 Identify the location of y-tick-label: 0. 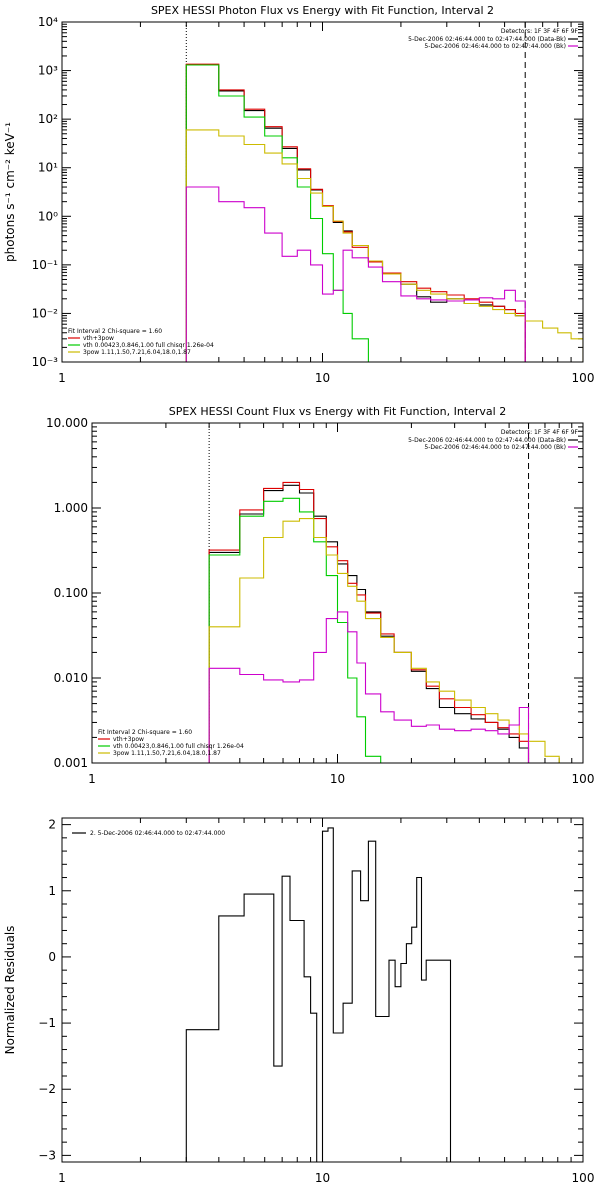
(52, 957).